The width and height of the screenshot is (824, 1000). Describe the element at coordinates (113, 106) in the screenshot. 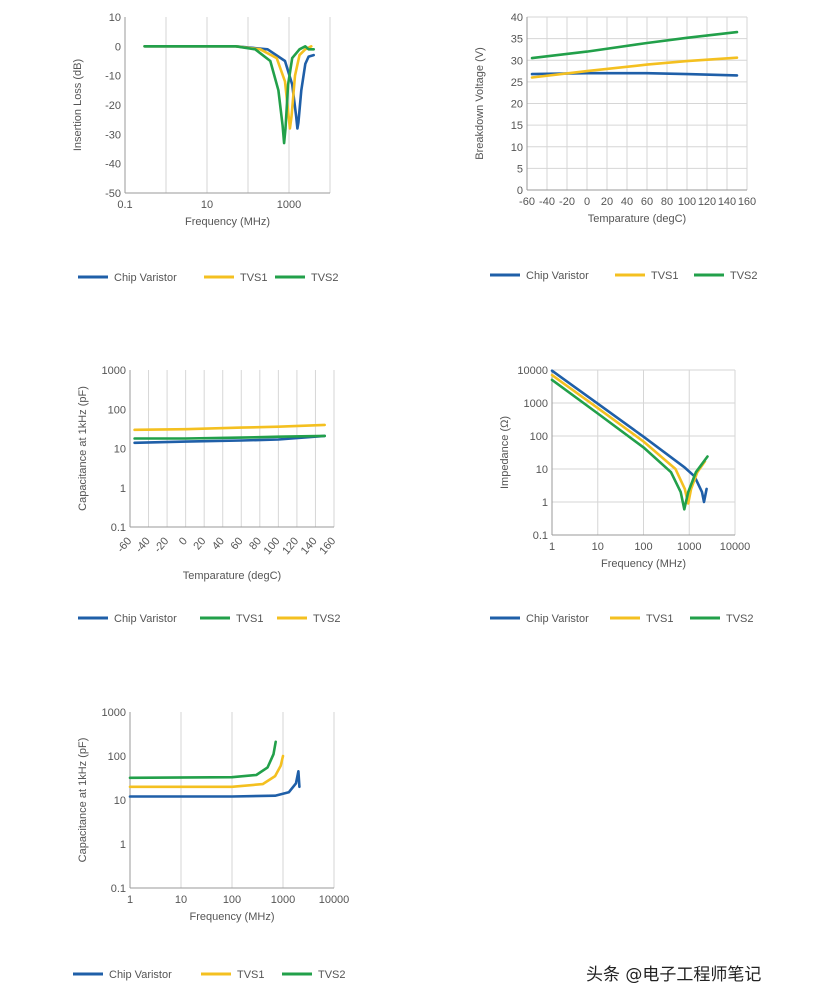

I see `y-tick-label: -20` at that location.